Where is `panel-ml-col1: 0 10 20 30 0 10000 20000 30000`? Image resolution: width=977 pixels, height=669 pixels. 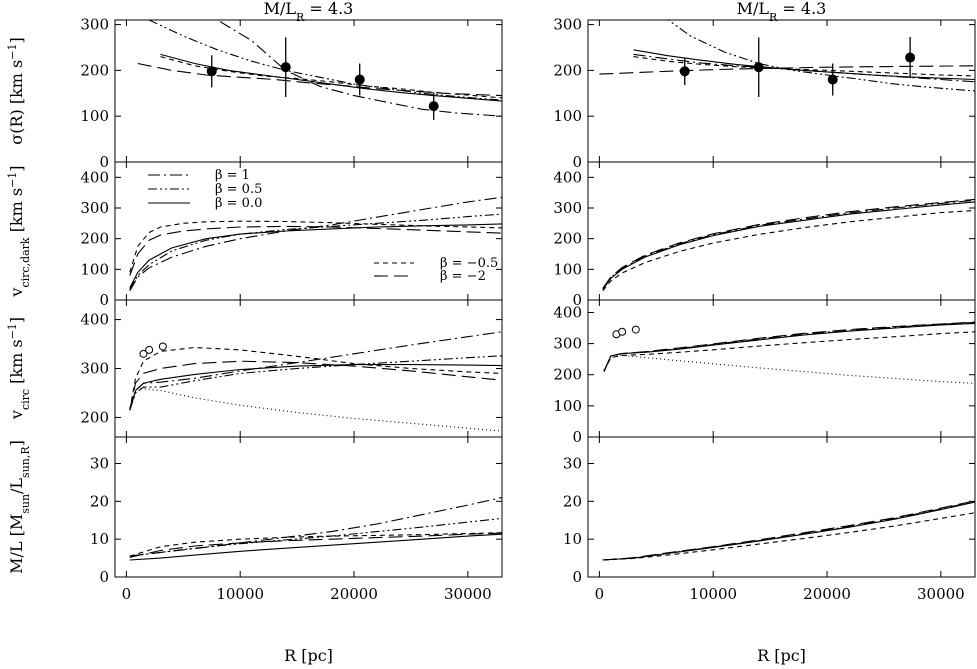
panel-ml-col1: 0 10 20 30 0 10000 20000 30000 is located at coordinates (769, 519).